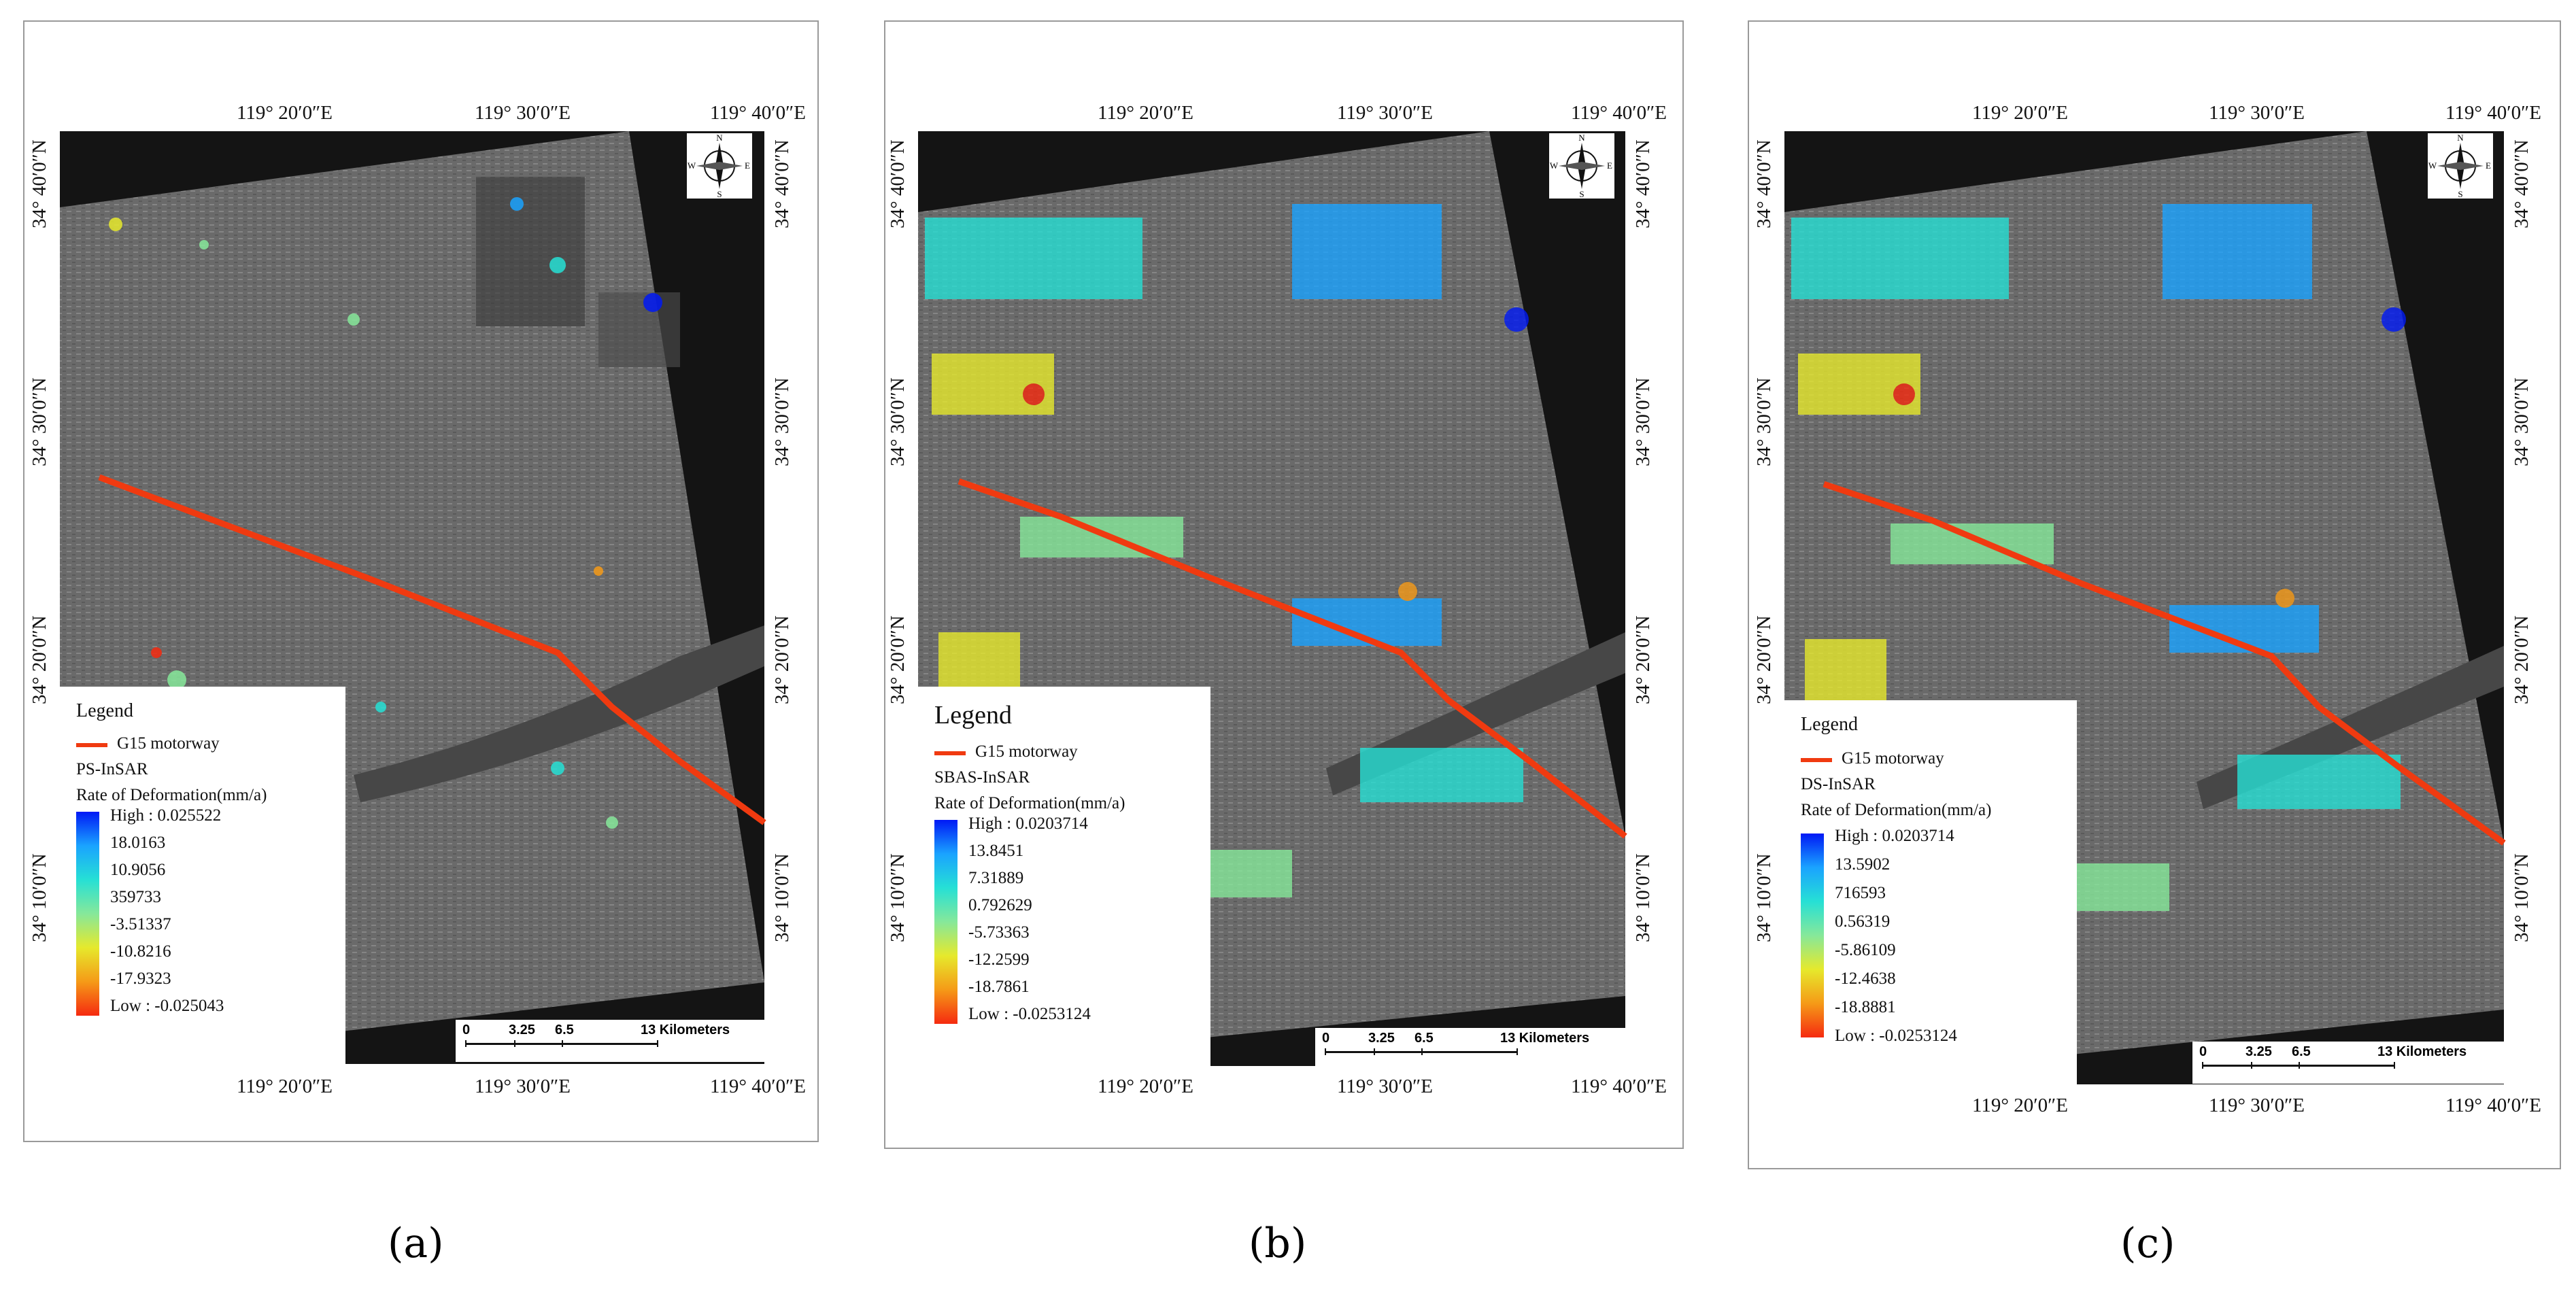 The image size is (2576, 1289). I want to click on panel-a-lon-top-1: 119° 20′0″E, so click(285, 113).